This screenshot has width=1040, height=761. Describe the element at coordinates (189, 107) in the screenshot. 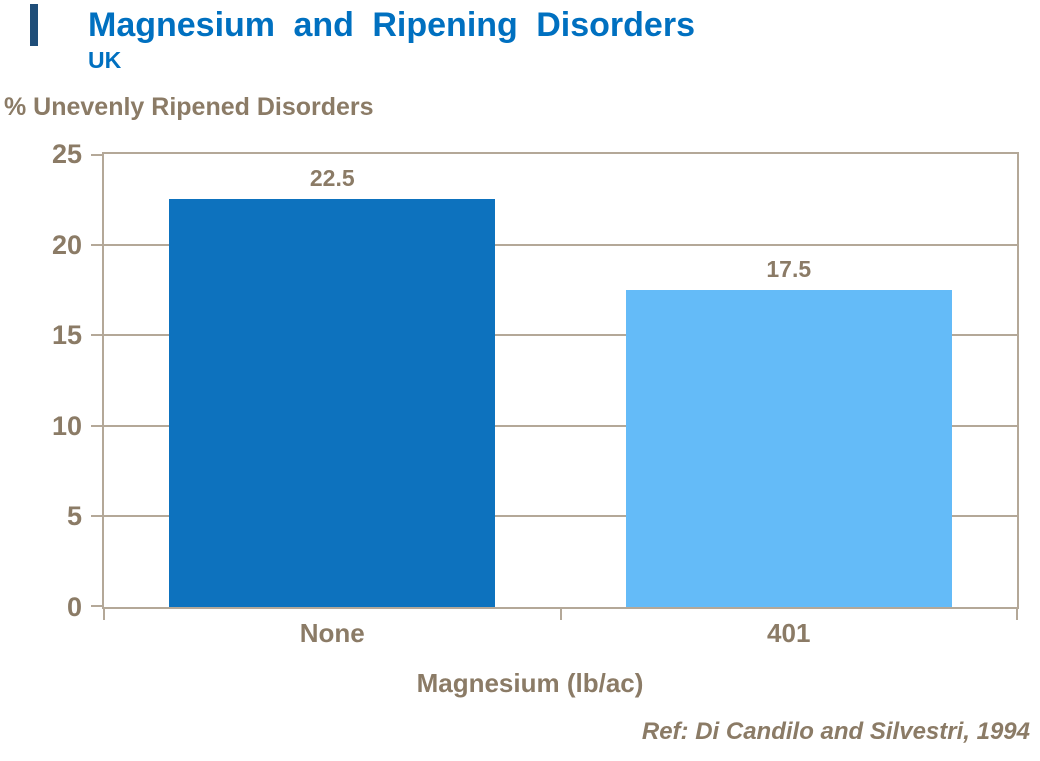

I see `y-axis-title: % Unevenly Ripened Disorders` at that location.